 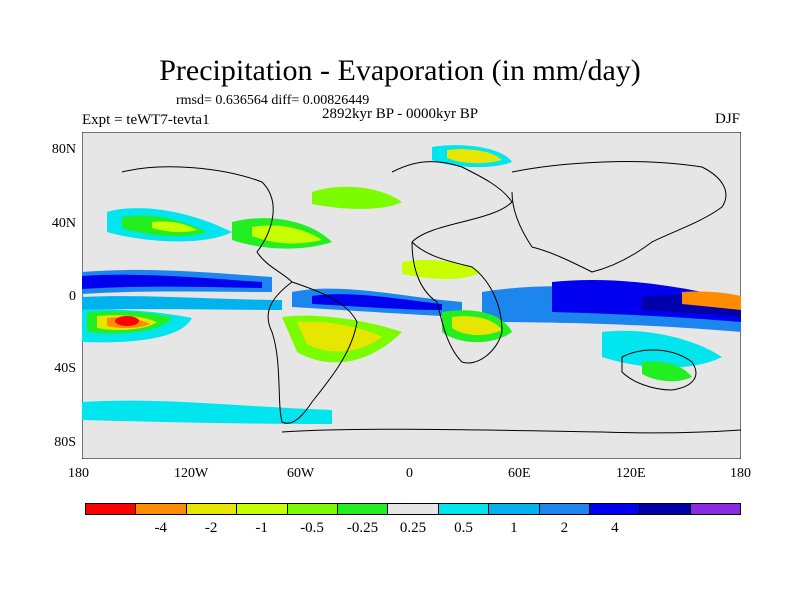 I want to click on colorbar-label: 0.25, so click(x=413, y=528).